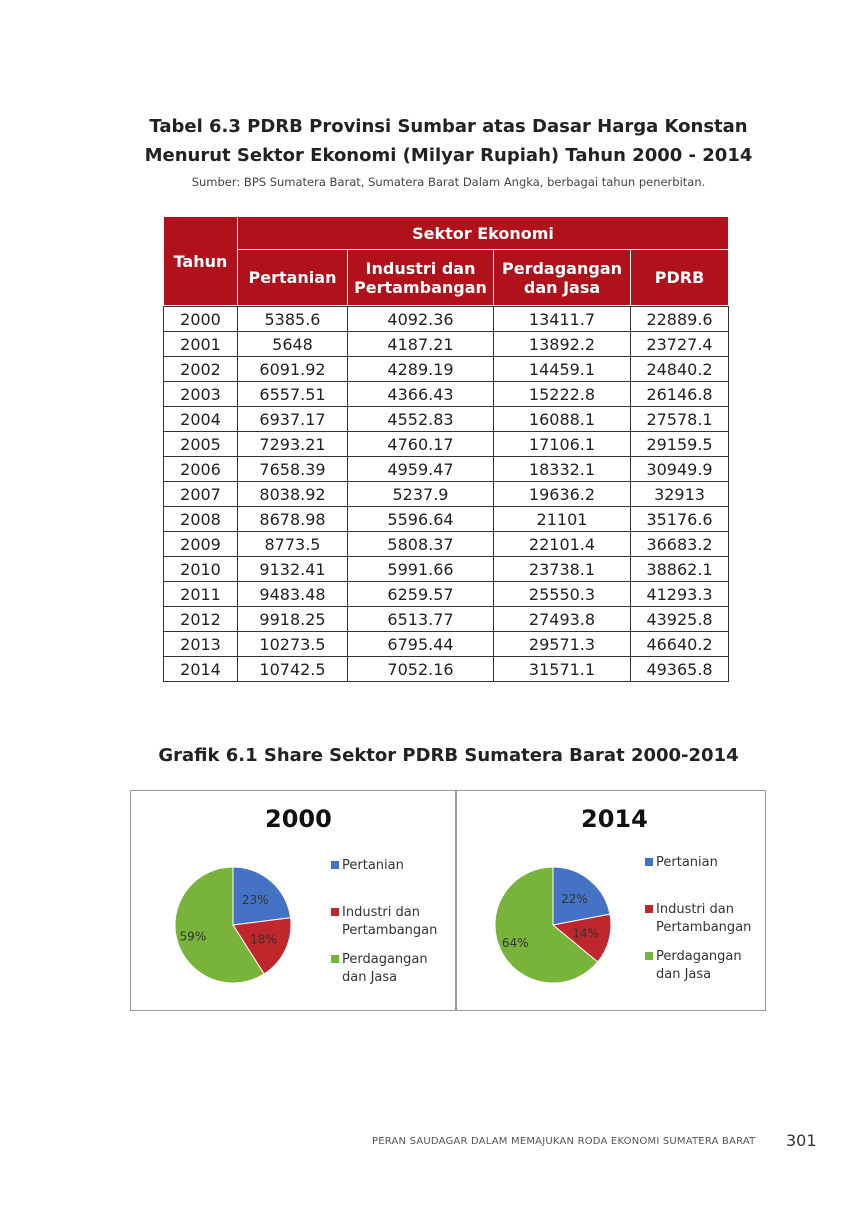 The image size is (857, 1211). Describe the element at coordinates (200, 544) in the screenshot. I see `cell-tahun: 2009` at that location.